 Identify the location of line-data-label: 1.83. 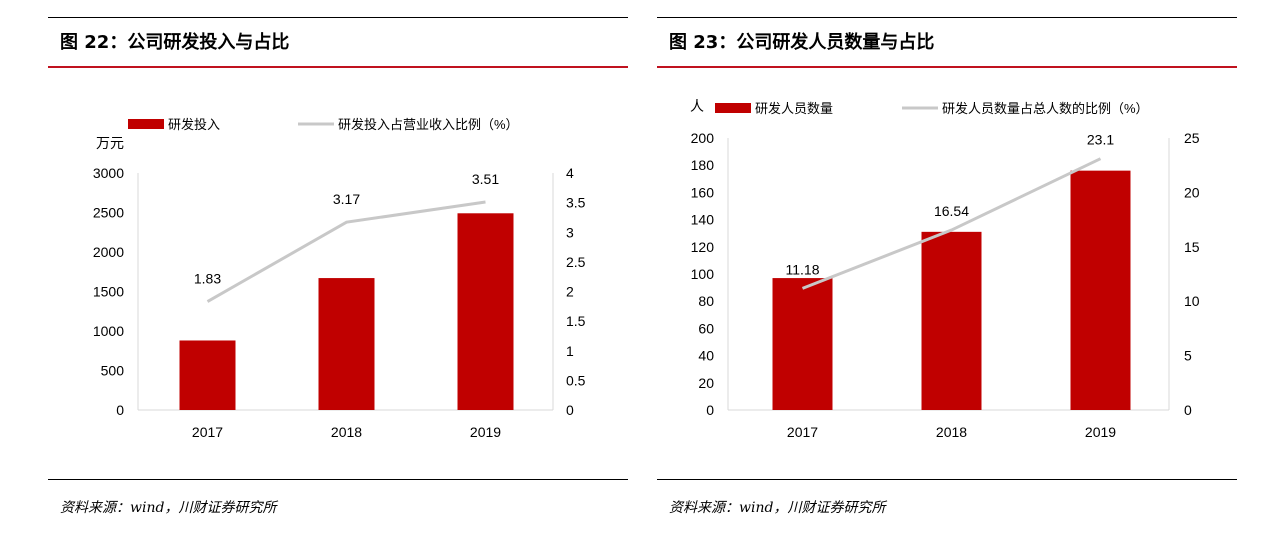
(207, 279).